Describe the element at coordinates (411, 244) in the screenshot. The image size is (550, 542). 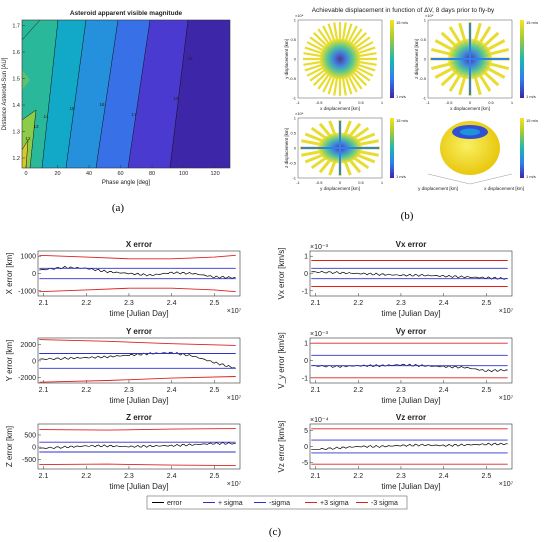
I see `subplot-title: Vx error` at that location.